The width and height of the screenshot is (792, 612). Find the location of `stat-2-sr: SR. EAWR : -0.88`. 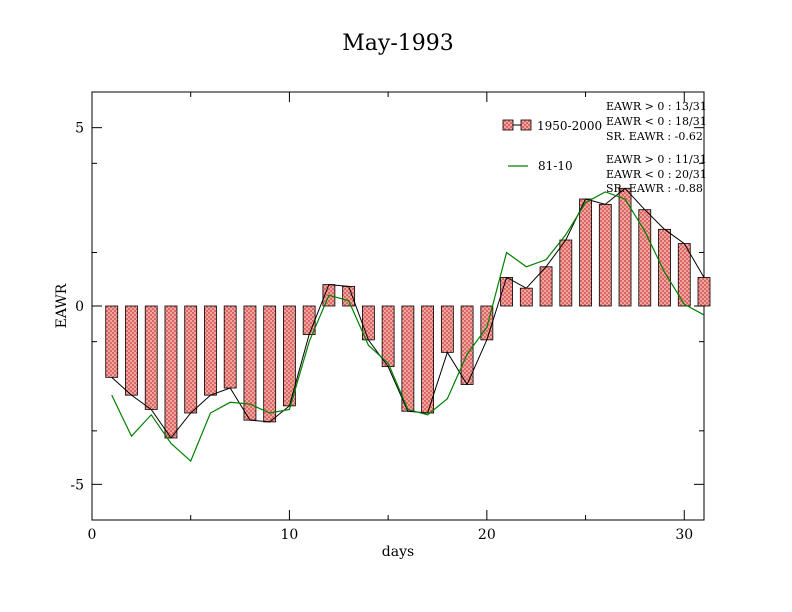

stat-2-sr: SR. EAWR : -0.88 is located at coordinates (654, 188).